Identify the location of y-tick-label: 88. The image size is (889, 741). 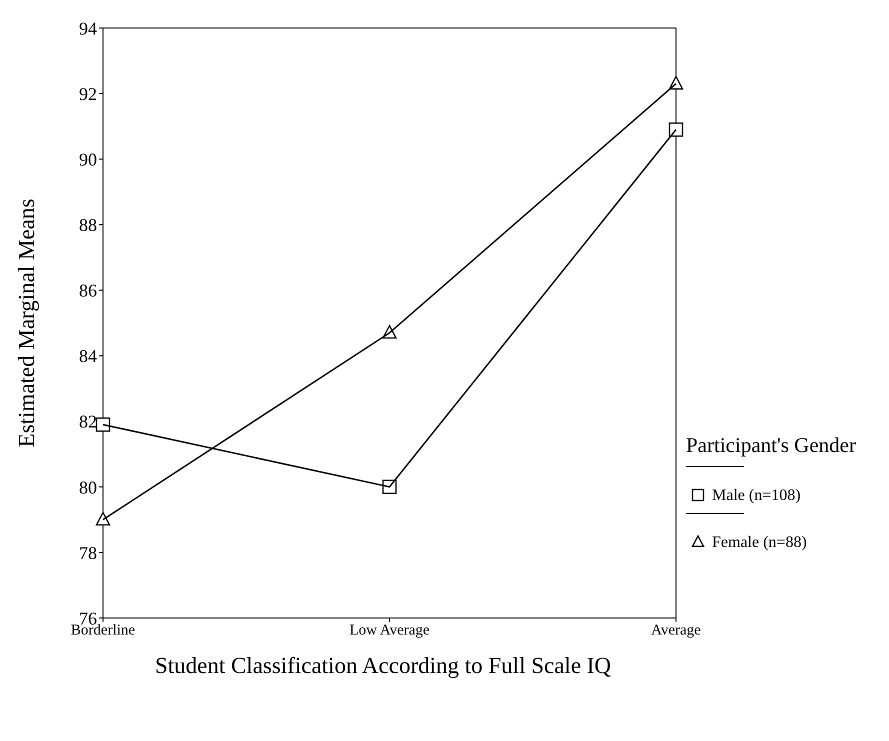
(88, 225).